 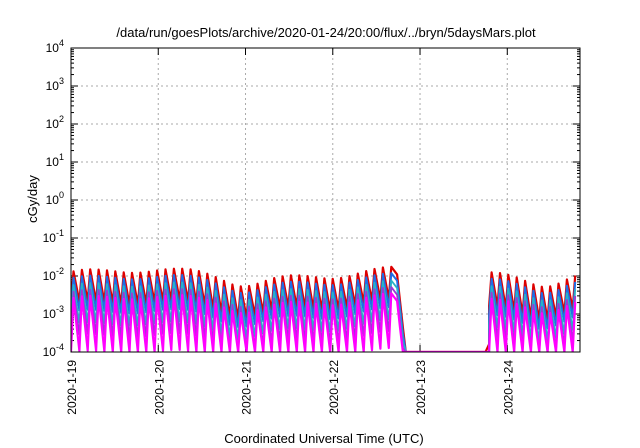 What do you see at coordinates (53, 236) in the screenshot?
I see `y-tick-label: 10⁻¹` at bounding box center [53, 236].